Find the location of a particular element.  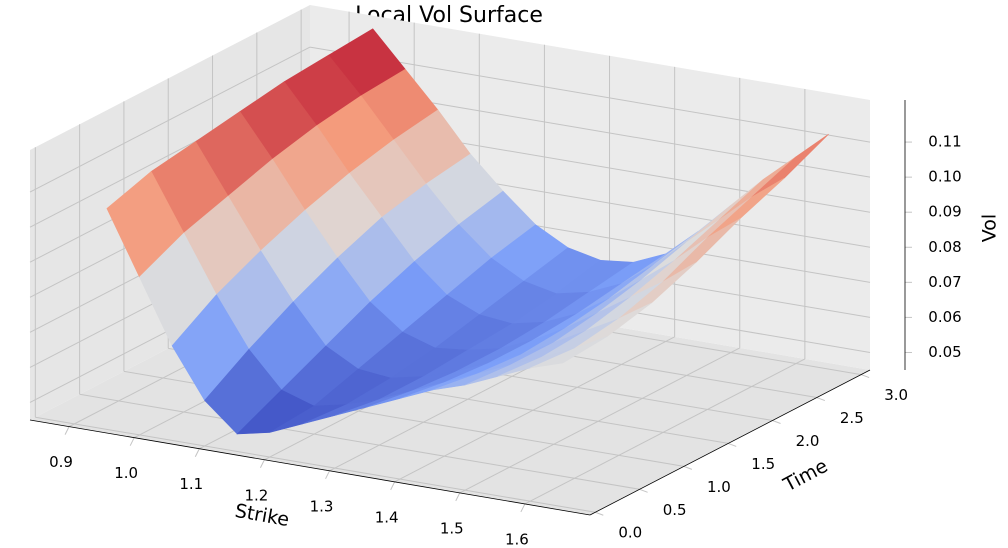

x-tick-label: 1.0 is located at coordinates (126, 473).